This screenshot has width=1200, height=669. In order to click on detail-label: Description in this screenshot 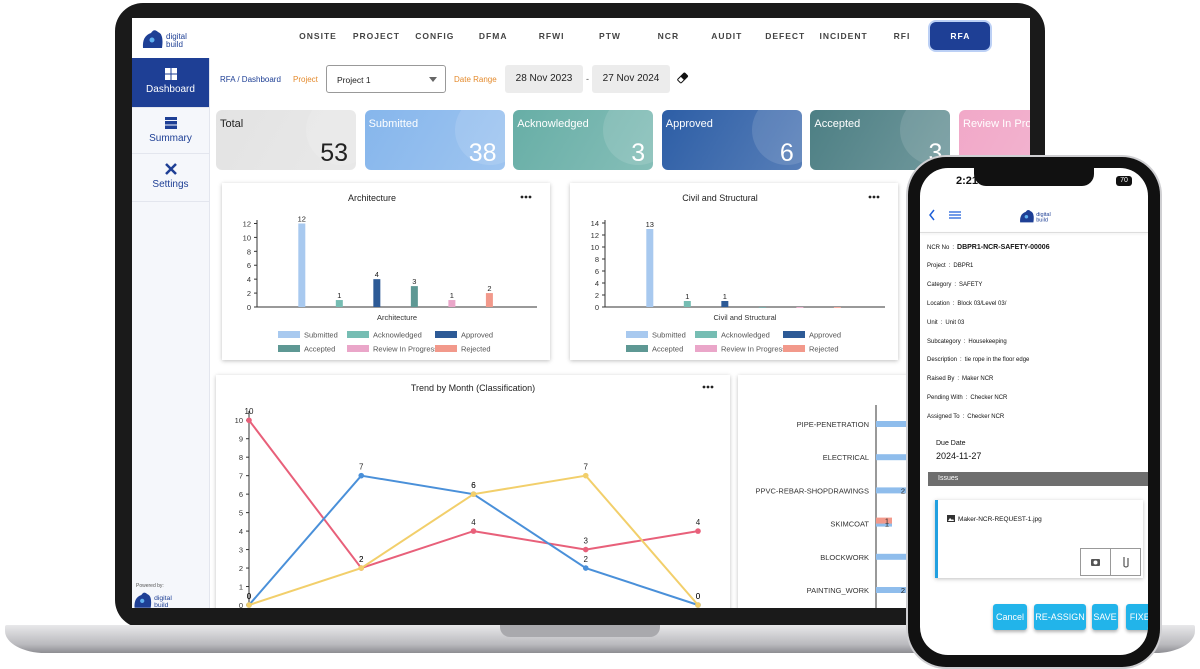, I will do `click(942, 360)`.